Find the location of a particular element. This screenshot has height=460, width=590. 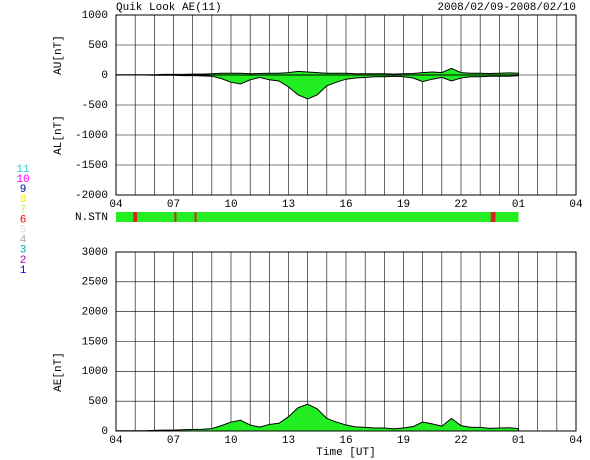

x-axis-label: Time [UT] is located at coordinates (345, 453).